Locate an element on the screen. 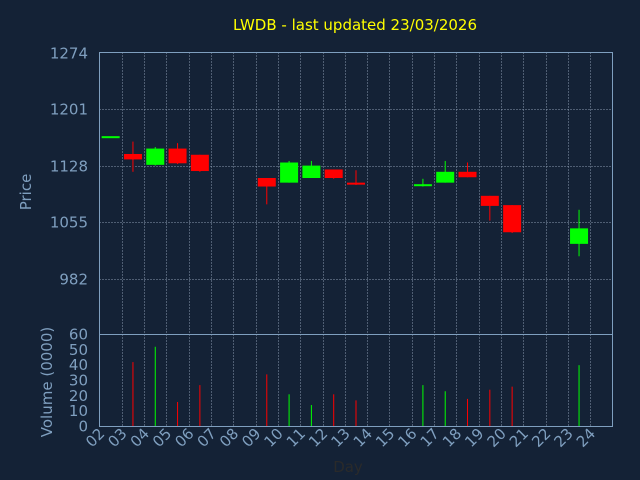 This screenshot has height=480, width=640. volume-axis-label: Volume (0000) is located at coordinates (47, 382).